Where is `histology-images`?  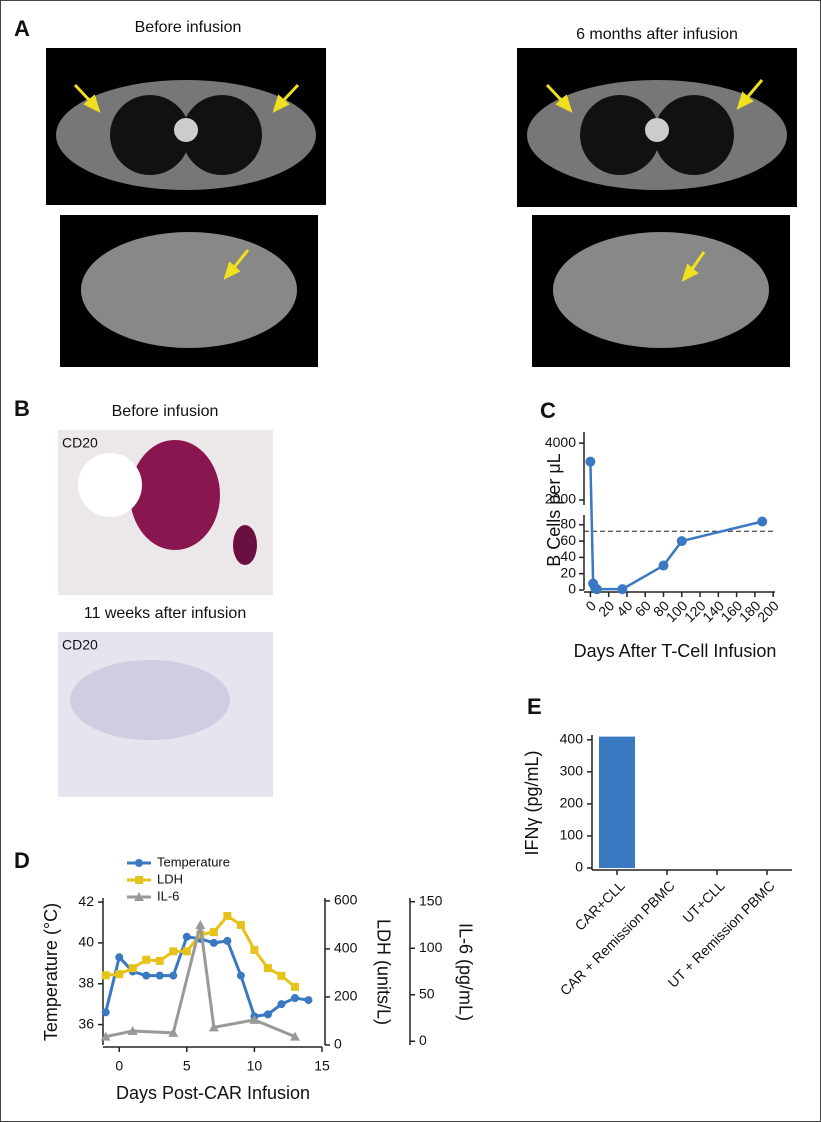 histology-images is located at coordinates (165, 613).